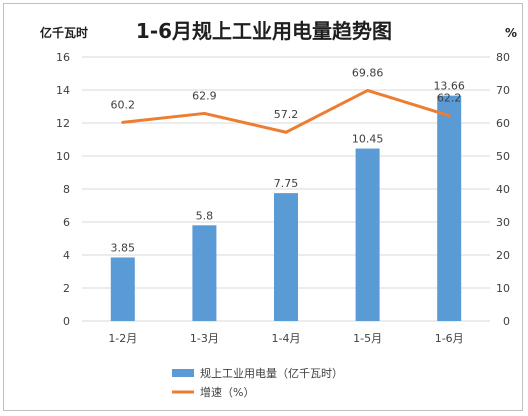 Image resolution: width=528 pixels, height=416 pixels. I want to click on right-tick-label: 60, so click(503, 123).